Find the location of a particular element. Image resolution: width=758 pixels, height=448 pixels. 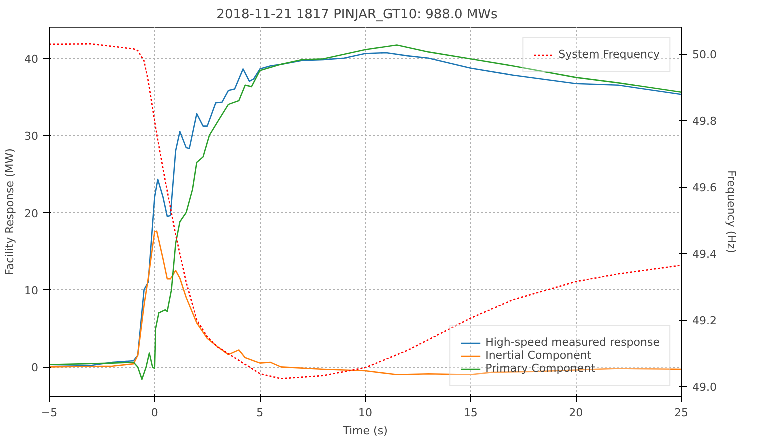

y2-tick-label: 49.8 is located at coordinates (704, 121).